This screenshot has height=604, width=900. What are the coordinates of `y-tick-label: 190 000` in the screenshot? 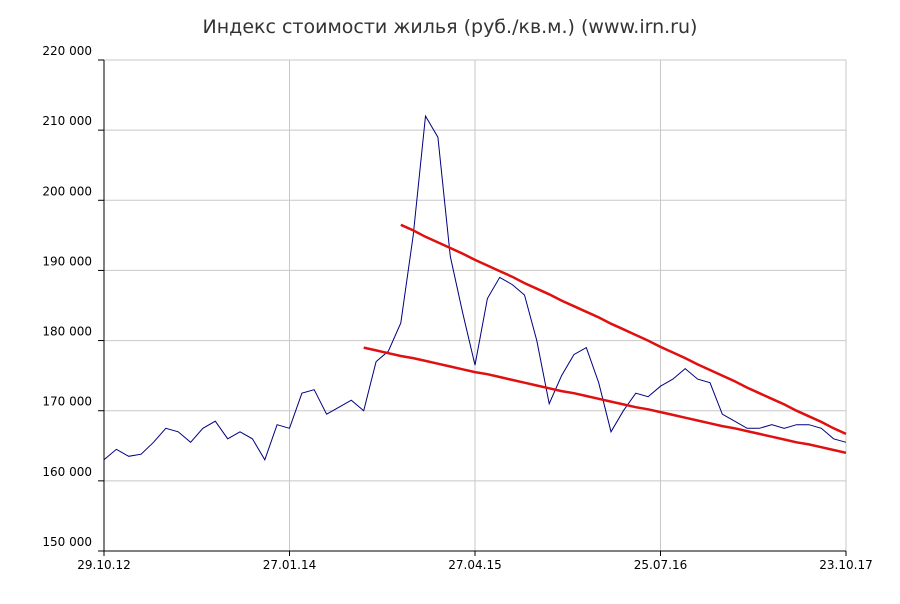 It's located at (67, 261).